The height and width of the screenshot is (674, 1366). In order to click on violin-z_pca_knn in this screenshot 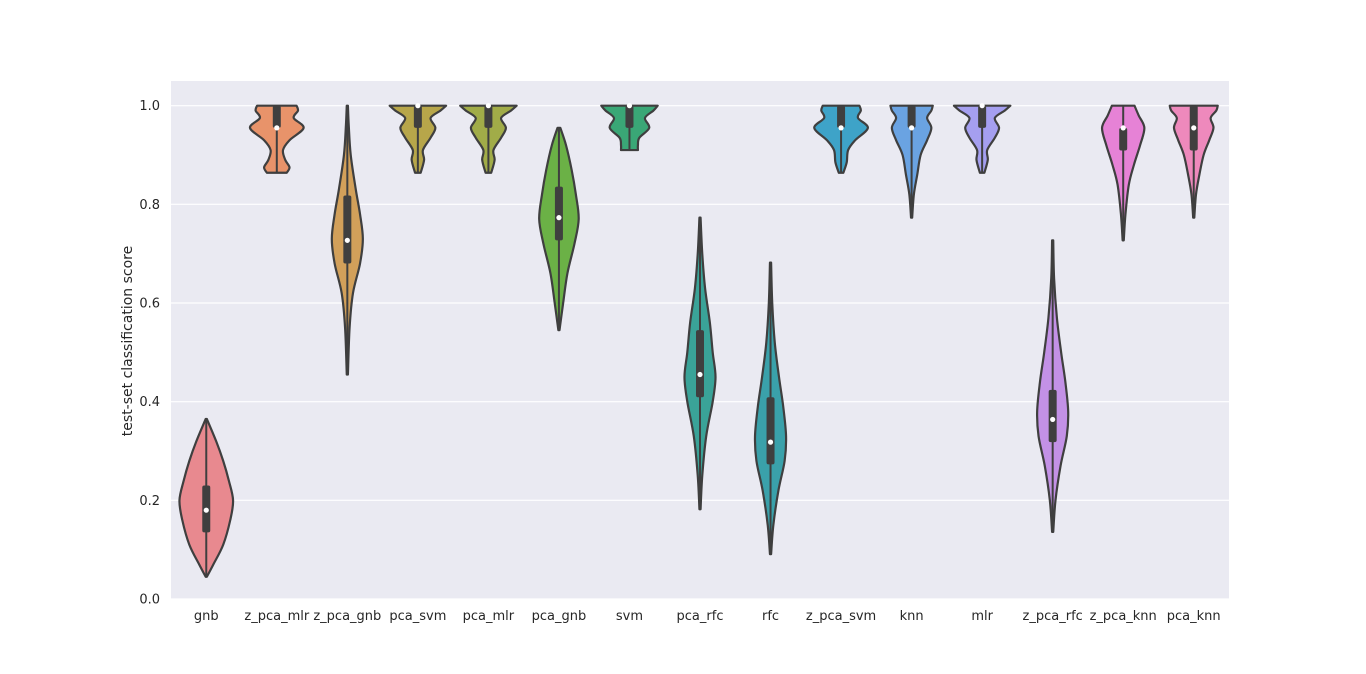, I will do `click(1123, 173)`.